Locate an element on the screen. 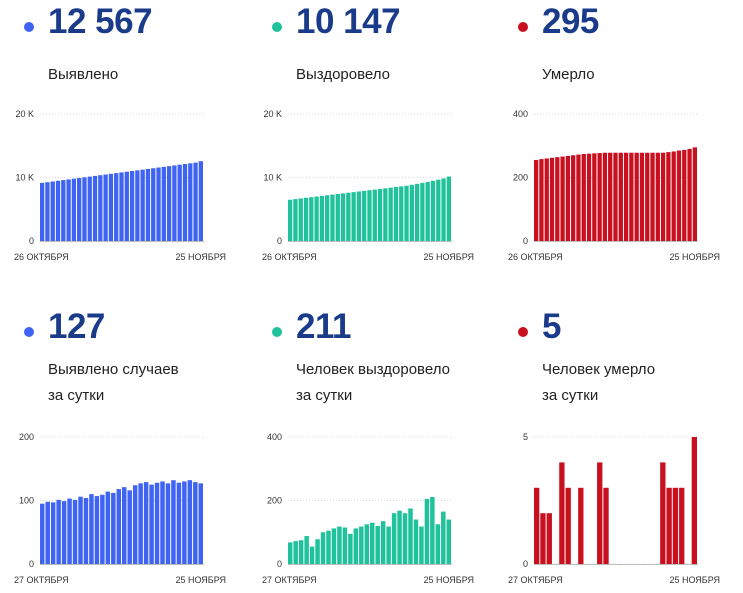 This screenshot has height=593, width=743. recovered-daily-chart: 0 200 400 27 ОКТЯБРЯ 25 НОЯБРЯ is located at coordinates (368, 508).